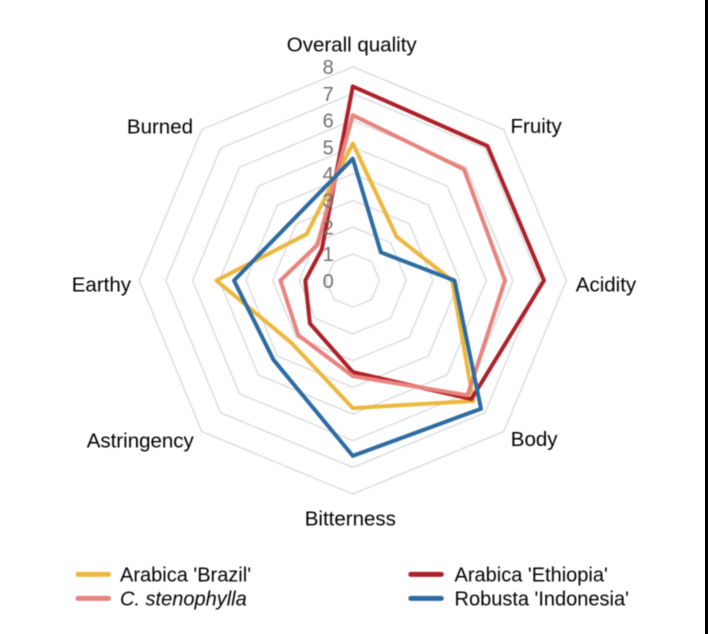 The width and height of the screenshot is (708, 634). Describe the element at coordinates (141, 441) in the screenshot. I see `svg-text: Astringency` at that location.